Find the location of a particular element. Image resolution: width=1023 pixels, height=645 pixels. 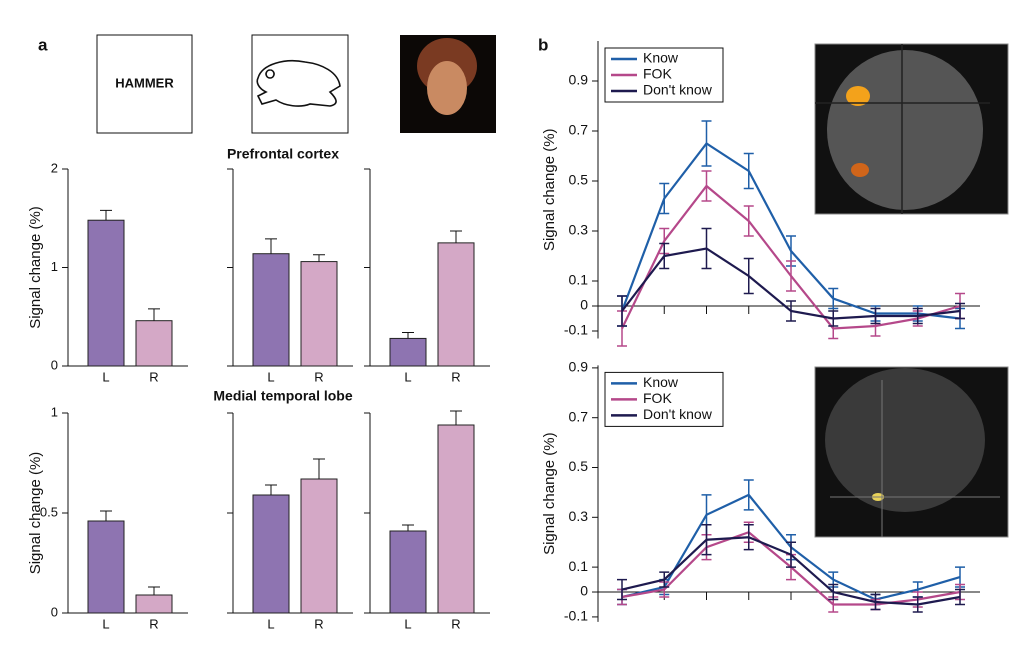

section-title: Medial temporal lobe is located at coordinates (282, 396).